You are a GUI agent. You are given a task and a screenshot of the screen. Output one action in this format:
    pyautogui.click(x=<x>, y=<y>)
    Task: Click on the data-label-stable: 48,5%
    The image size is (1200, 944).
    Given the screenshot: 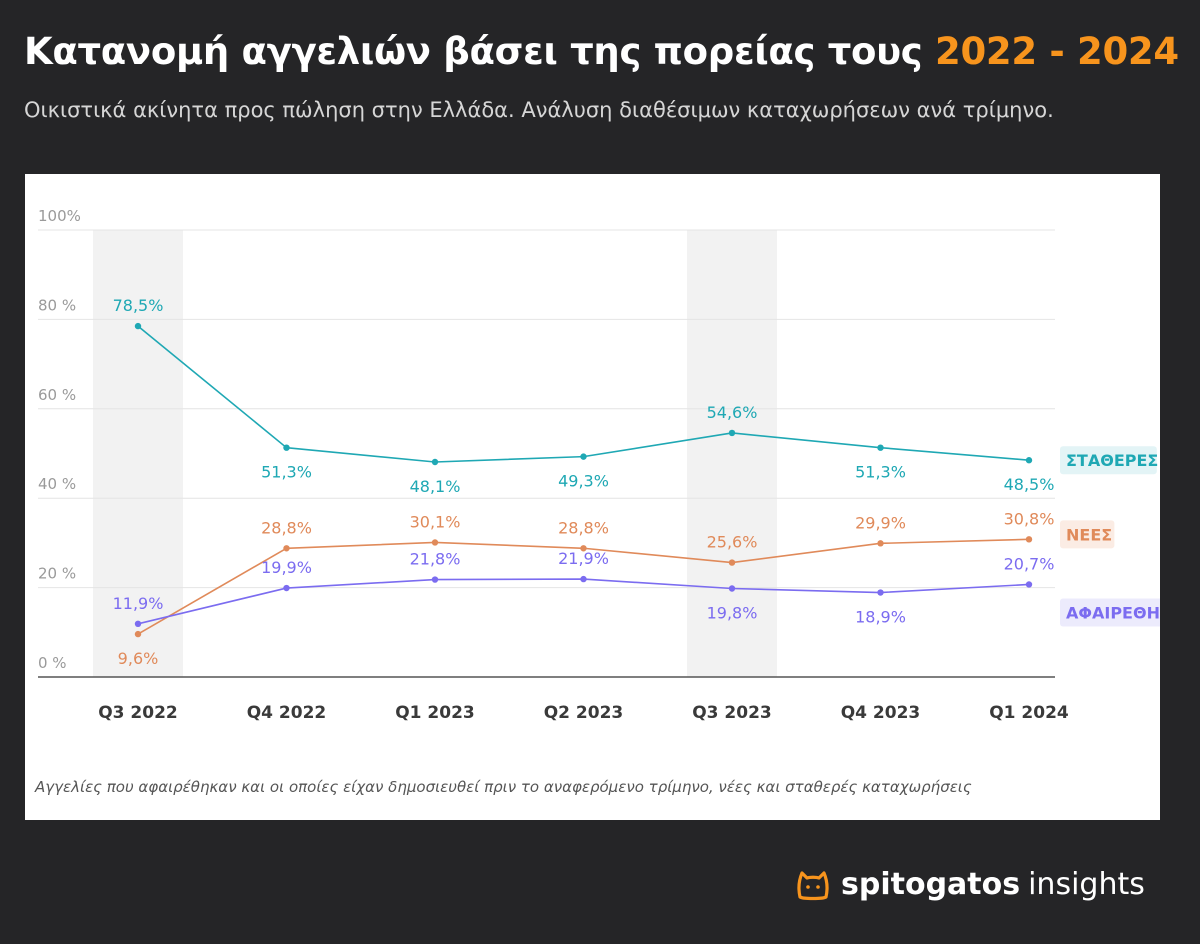 What is the action you would take?
    pyautogui.click(x=1029, y=484)
    